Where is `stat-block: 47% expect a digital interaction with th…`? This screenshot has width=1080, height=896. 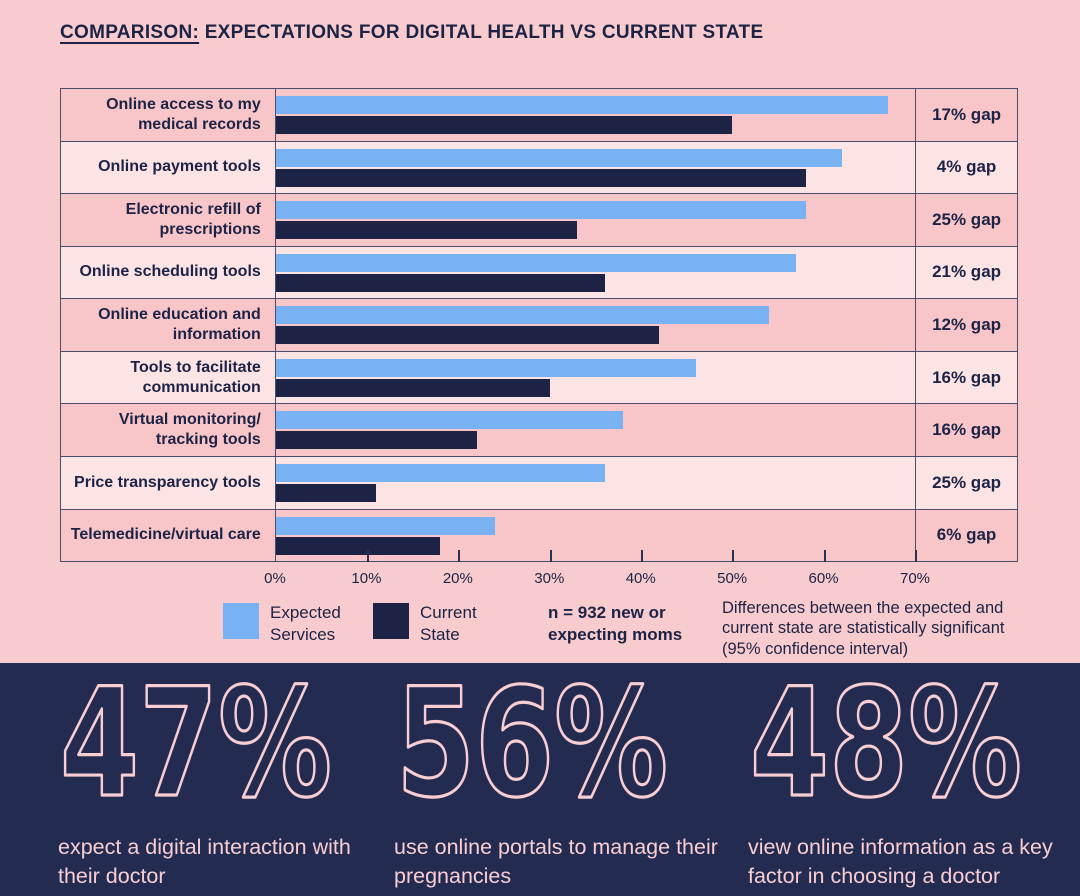
stat-block: 47% expect a digital interaction with th… is located at coordinates (230, 772).